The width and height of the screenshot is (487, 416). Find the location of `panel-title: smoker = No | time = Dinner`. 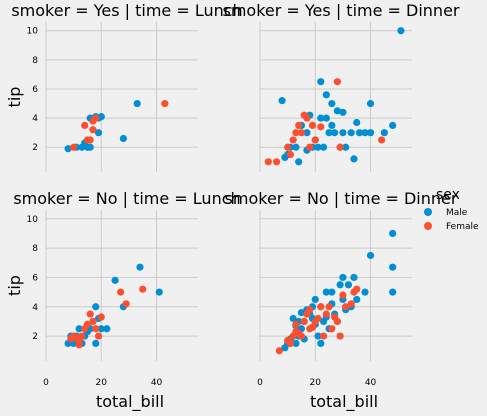

panel-title: smoker = No | time = Dinner is located at coordinates (341, 198).